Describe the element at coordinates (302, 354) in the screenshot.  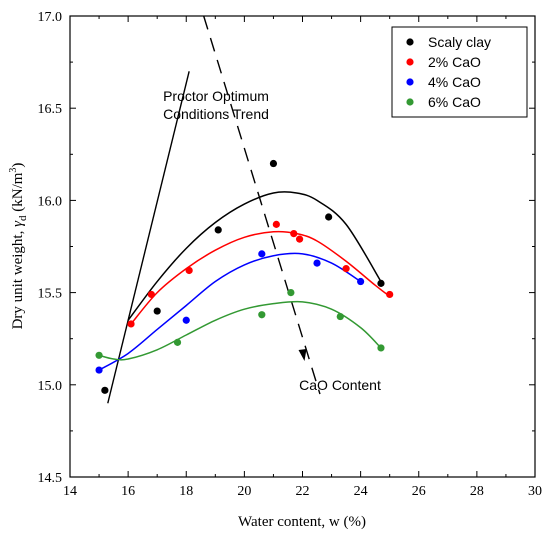
I see `cao-arrow-head` at that location.